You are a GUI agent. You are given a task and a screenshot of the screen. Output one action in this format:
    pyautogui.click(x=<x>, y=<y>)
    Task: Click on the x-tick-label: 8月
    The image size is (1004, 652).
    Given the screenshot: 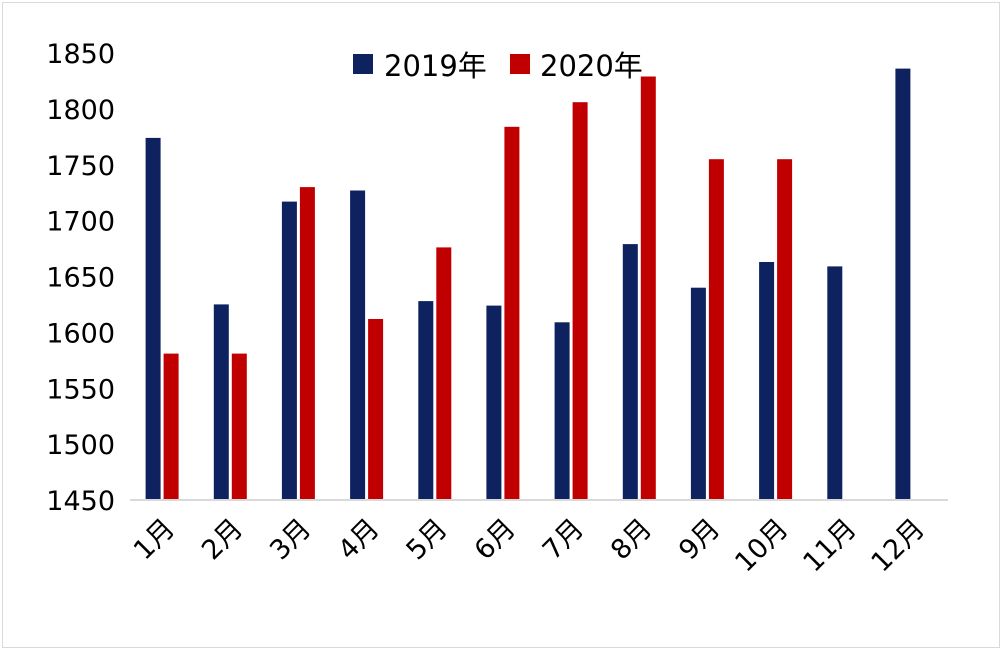 What is the action you would take?
    pyautogui.click(x=631, y=539)
    